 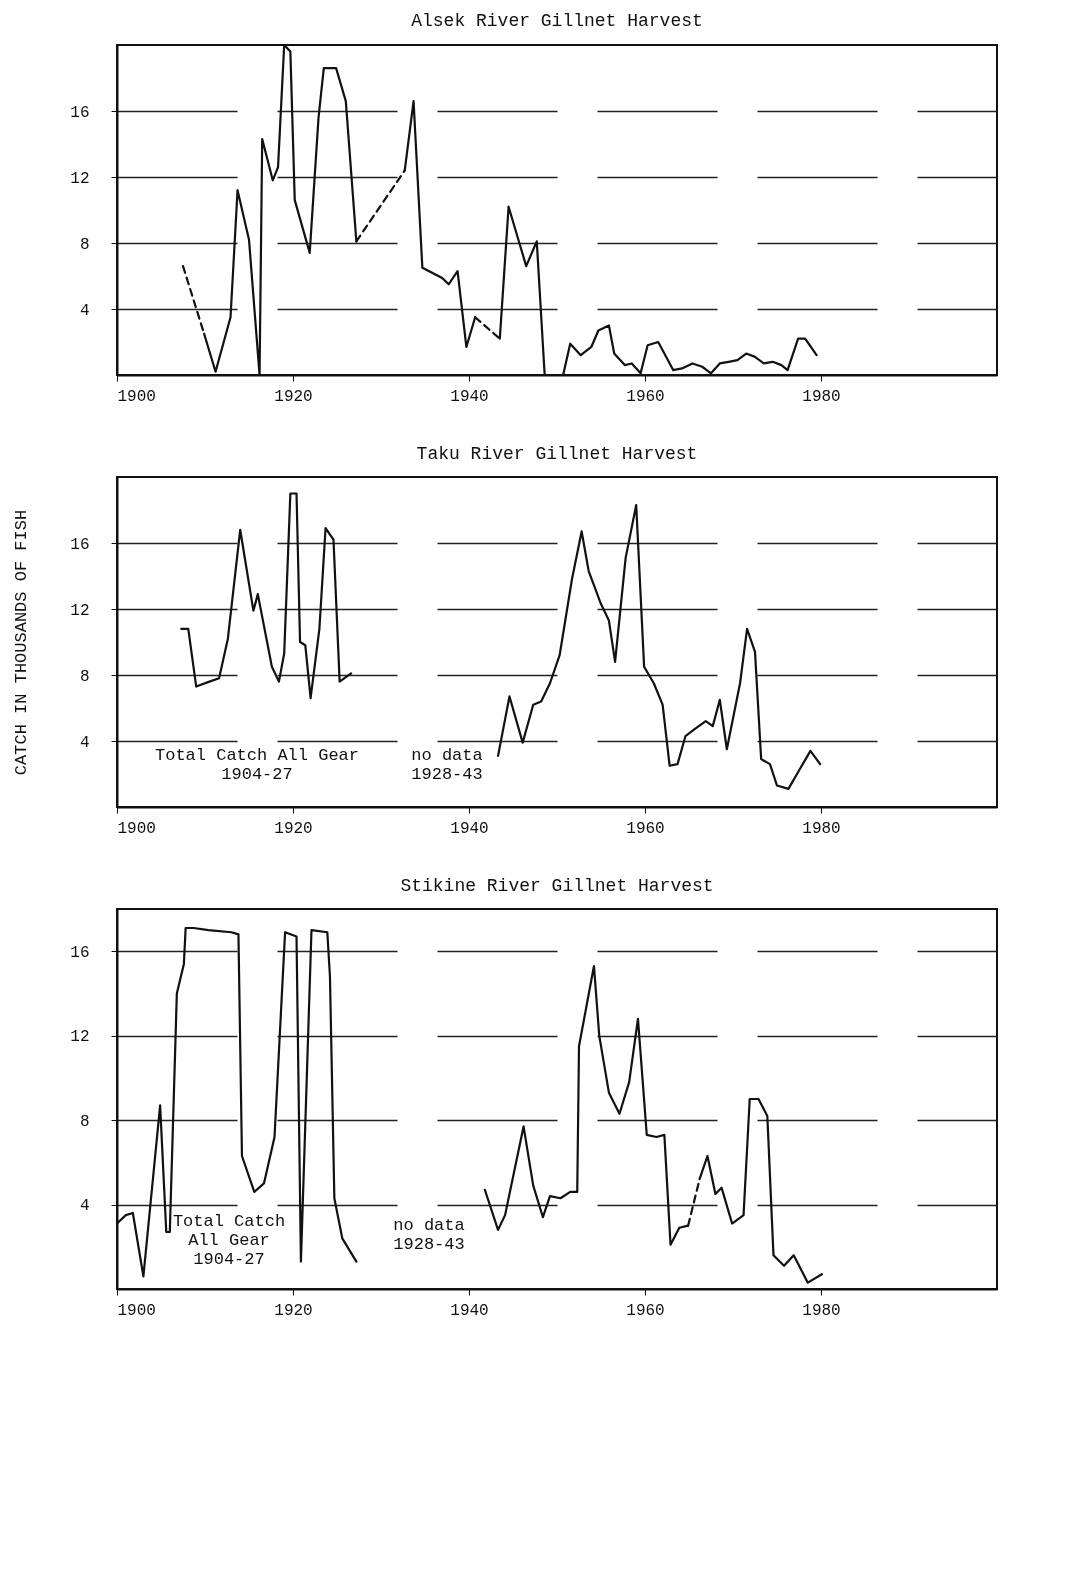 I want to click on y-axis-title: CATCH IN THOUSANDS OF FISH, so click(x=22, y=642).